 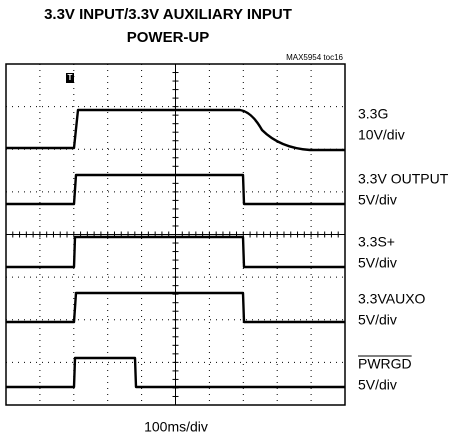 What do you see at coordinates (176, 427) in the screenshot?
I see `time-scale: 100ms/div` at bounding box center [176, 427].